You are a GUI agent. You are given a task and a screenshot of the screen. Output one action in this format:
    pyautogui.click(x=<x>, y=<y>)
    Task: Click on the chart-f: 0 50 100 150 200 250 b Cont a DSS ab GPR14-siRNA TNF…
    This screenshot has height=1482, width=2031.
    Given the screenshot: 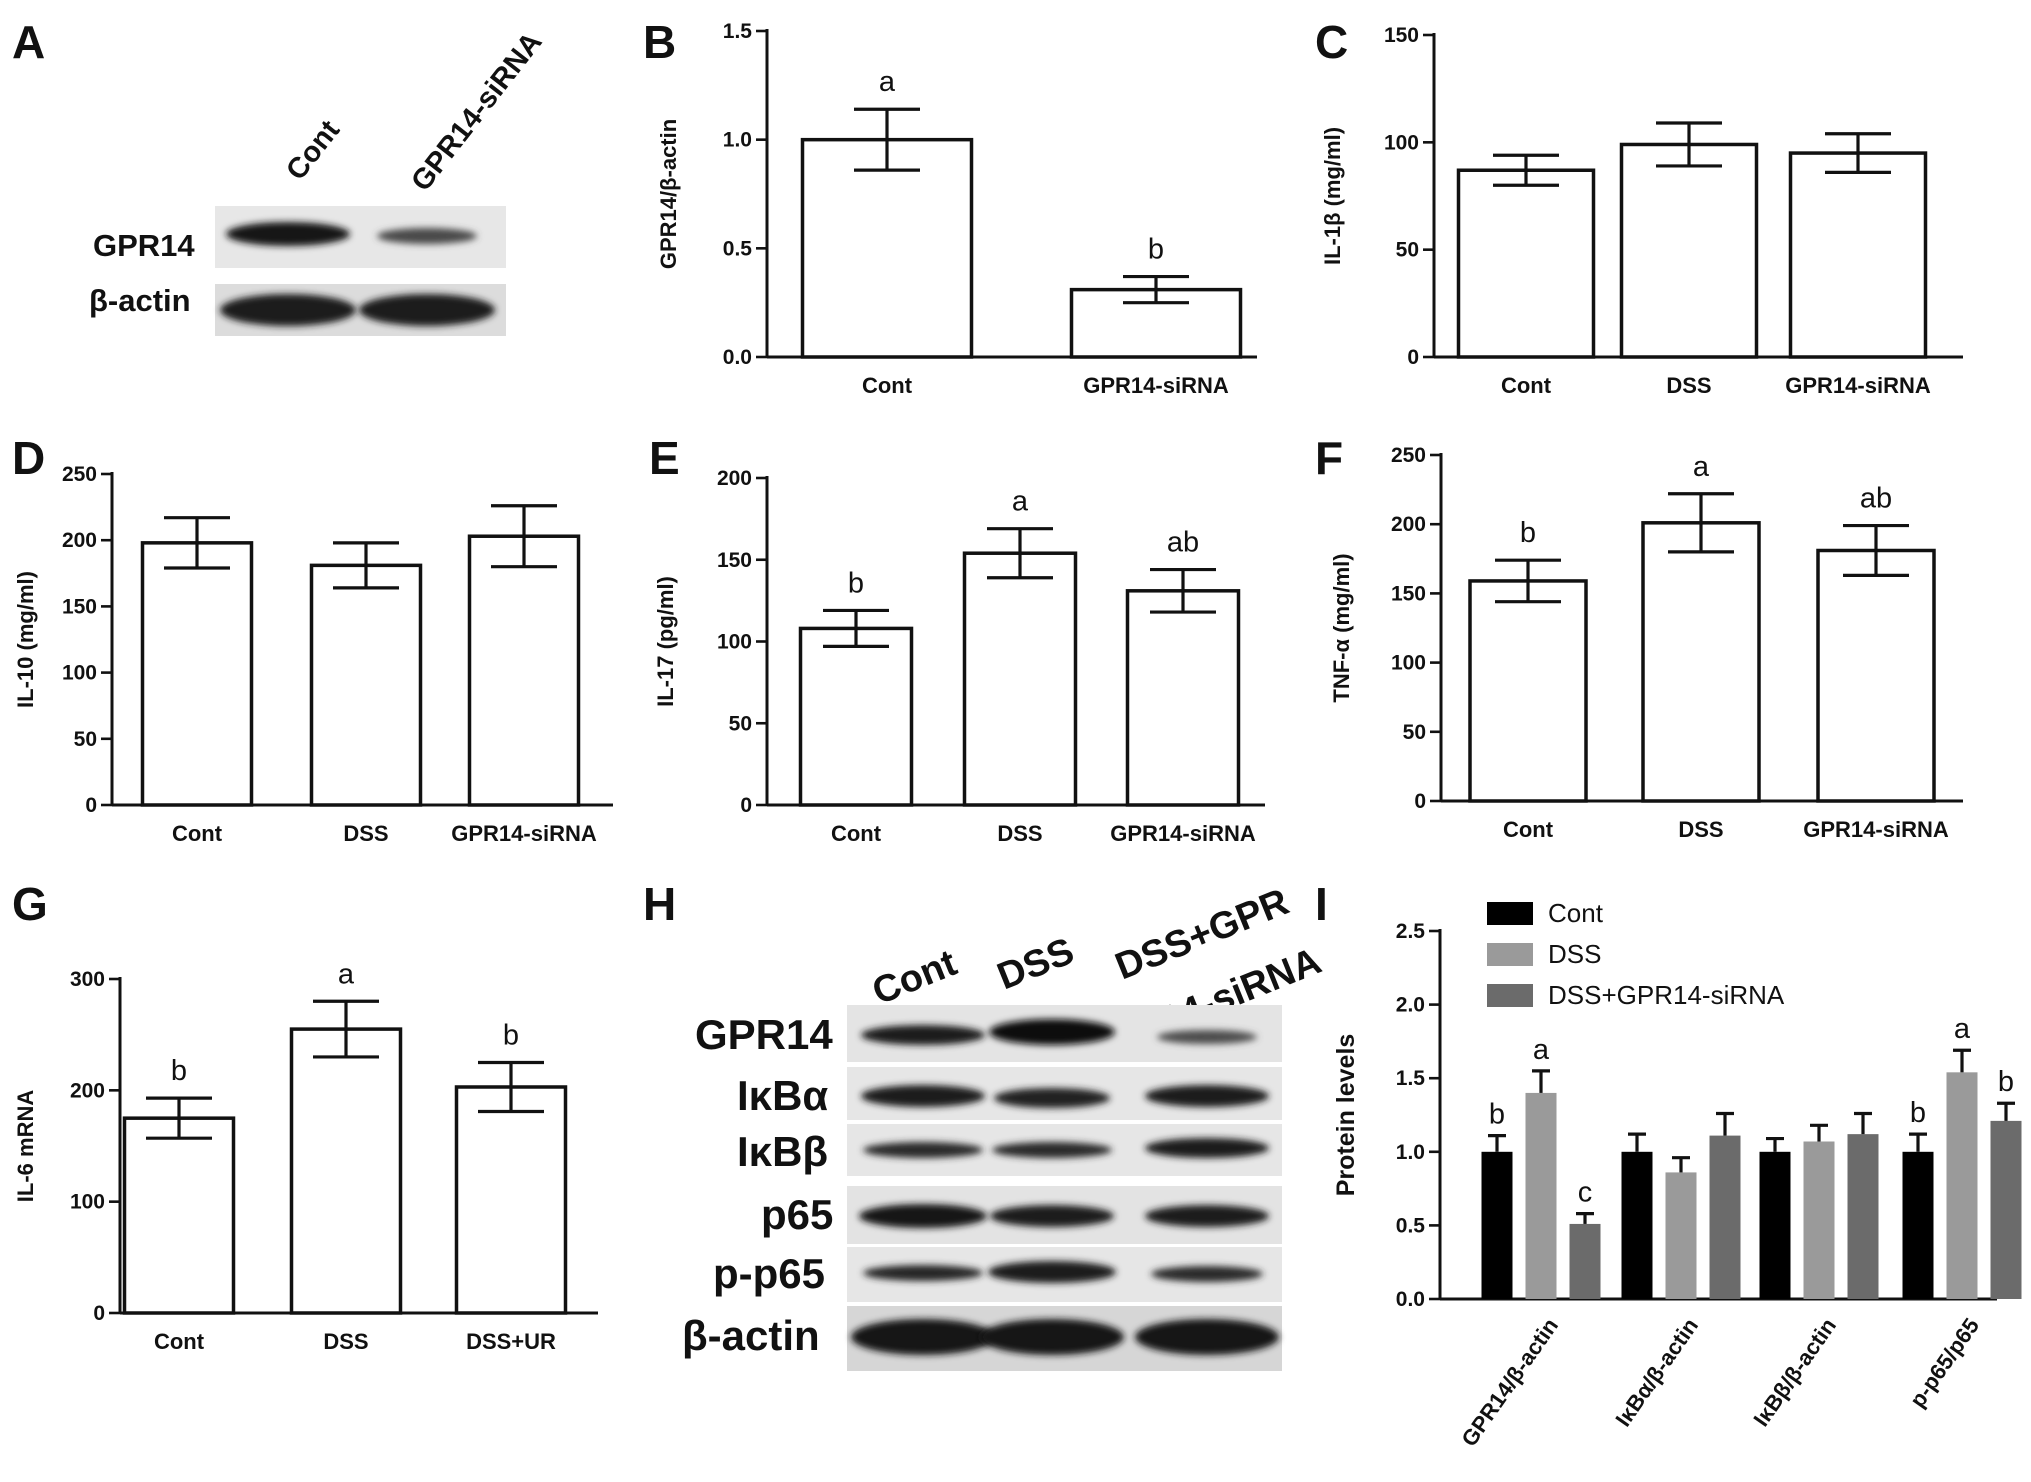 What is the action you would take?
    pyautogui.click(x=1646, y=643)
    